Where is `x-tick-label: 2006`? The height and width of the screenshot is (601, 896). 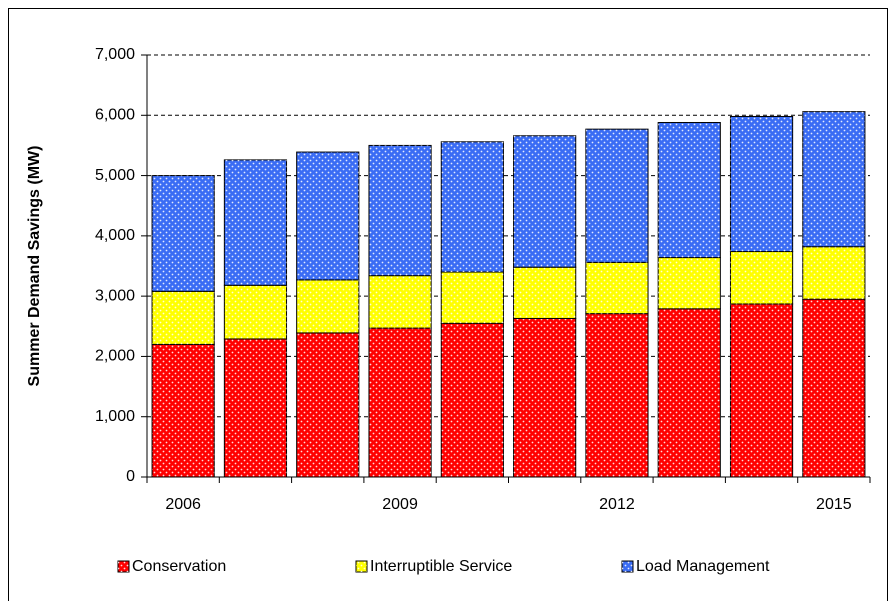 x-tick-label: 2006 is located at coordinates (183, 504).